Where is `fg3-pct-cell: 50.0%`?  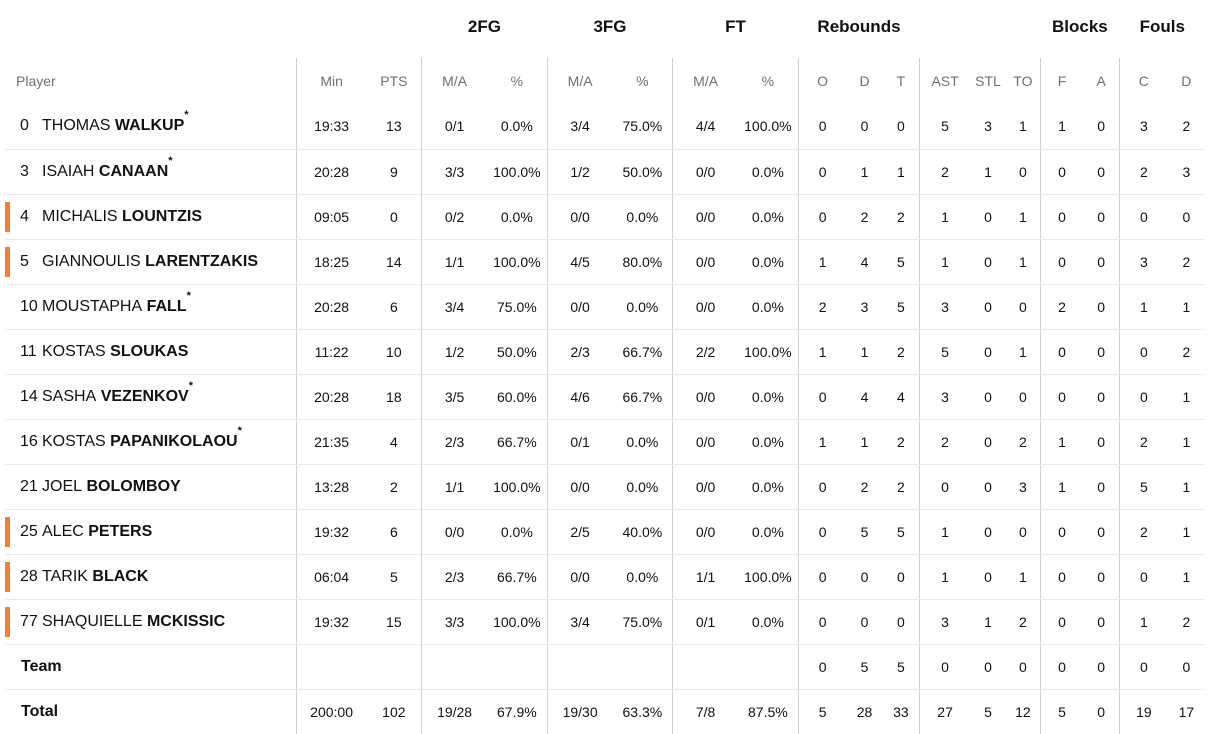
fg3-pct-cell: 50.0% is located at coordinates (642, 172).